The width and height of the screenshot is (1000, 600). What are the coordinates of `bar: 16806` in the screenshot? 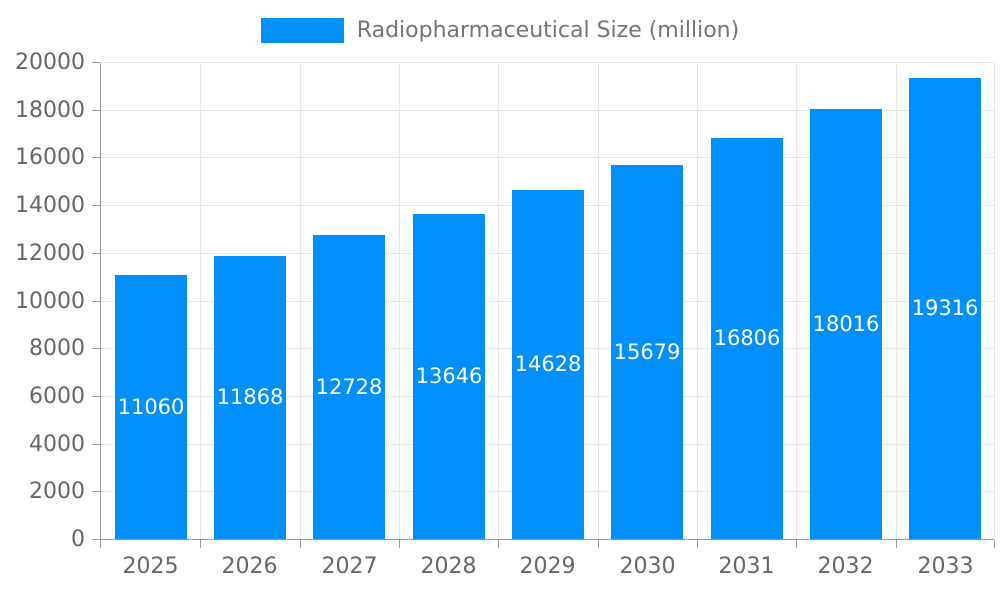 It's located at (747, 338).